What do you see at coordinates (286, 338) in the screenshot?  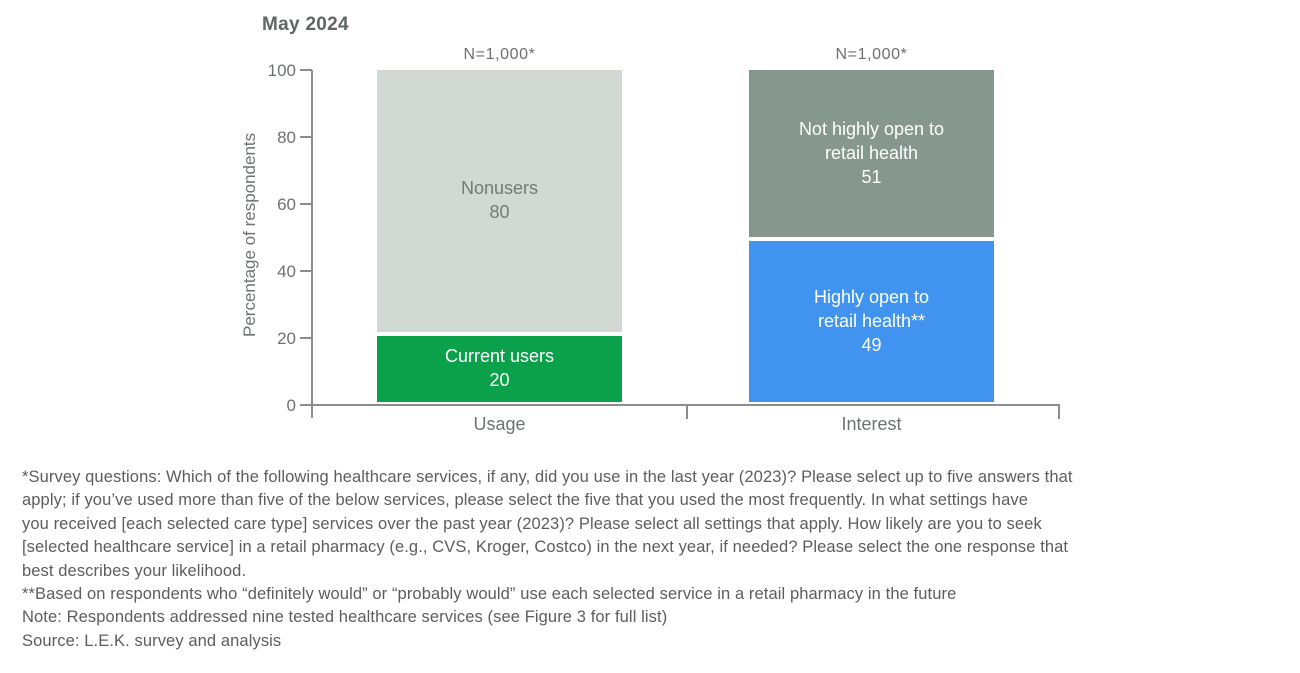 I see `y-tick-label-20: 20` at bounding box center [286, 338].